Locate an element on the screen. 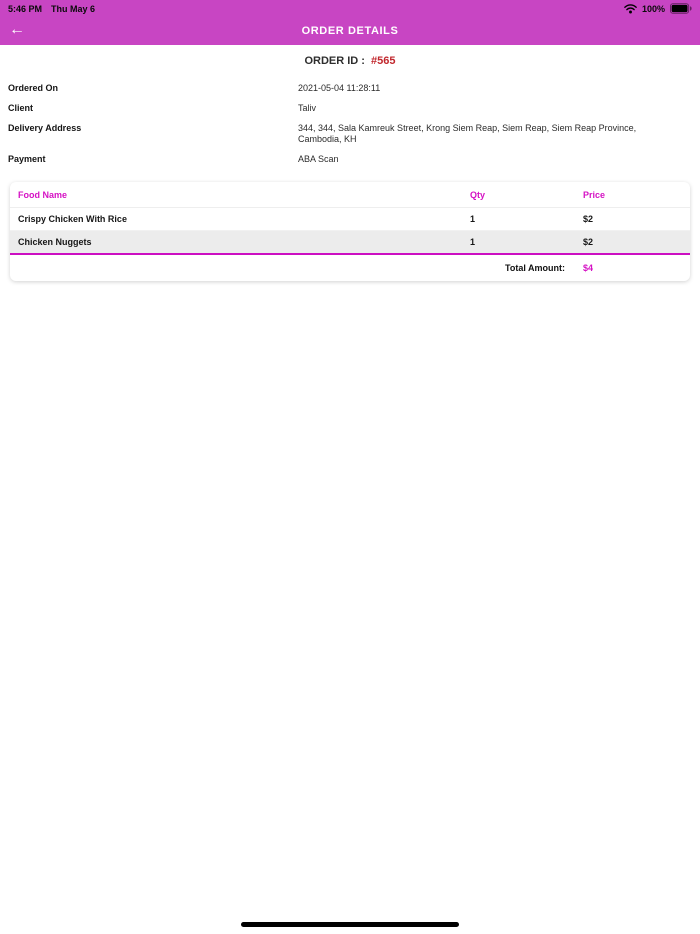 Image resolution: width=700 pixels, height=934 pixels. status-bar: 5:46 PM Thu May 6 100% is located at coordinates (350, 8).